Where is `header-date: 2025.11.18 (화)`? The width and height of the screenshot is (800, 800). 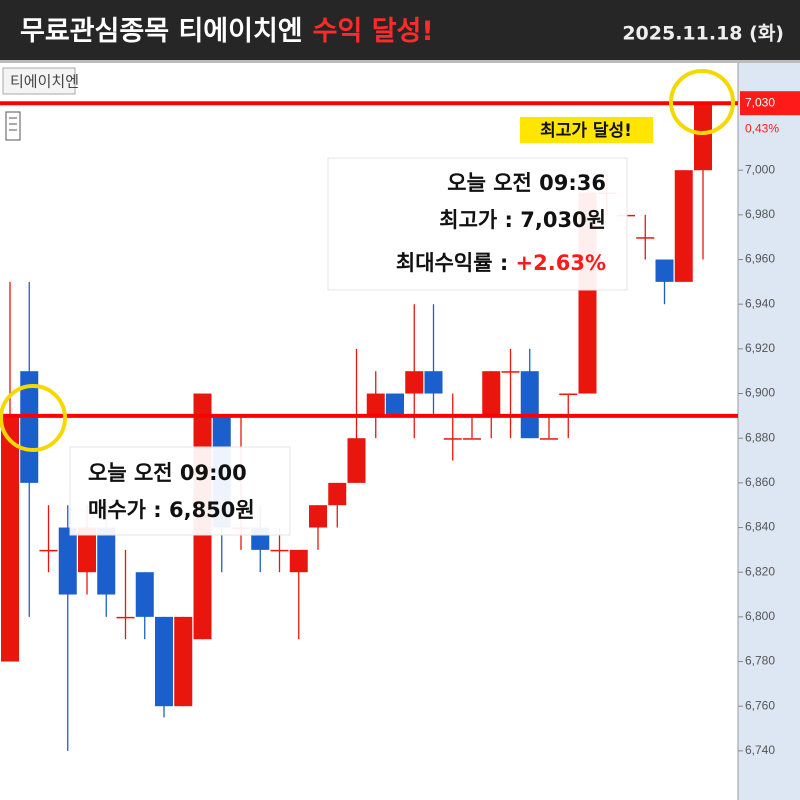 header-date: 2025.11.18 (화) is located at coordinates (703, 34).